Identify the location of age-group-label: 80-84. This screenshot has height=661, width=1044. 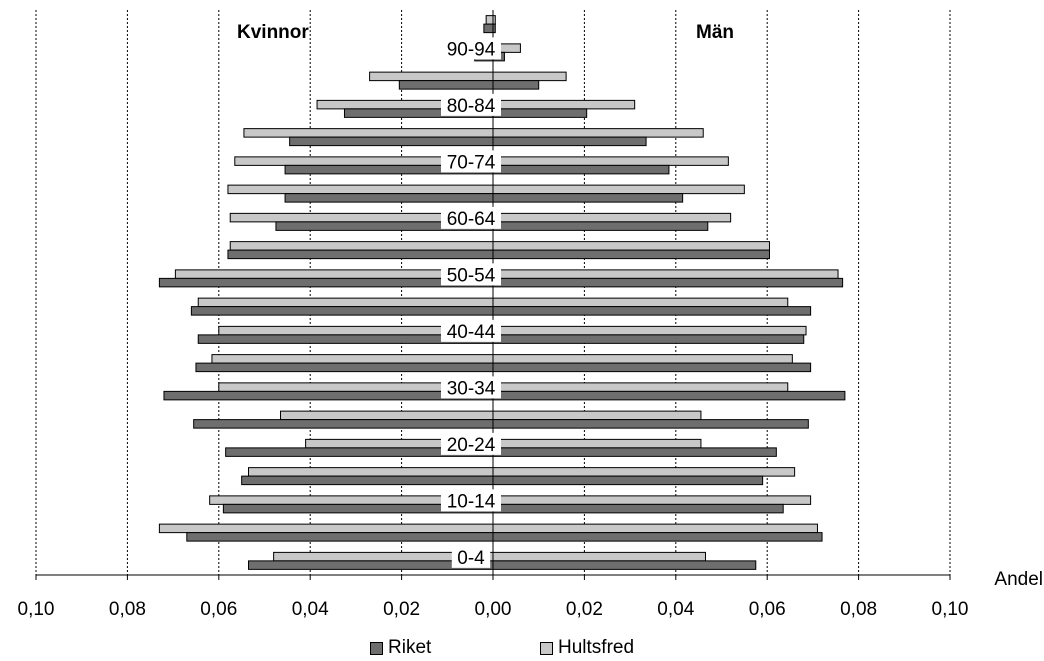
(471, 106).